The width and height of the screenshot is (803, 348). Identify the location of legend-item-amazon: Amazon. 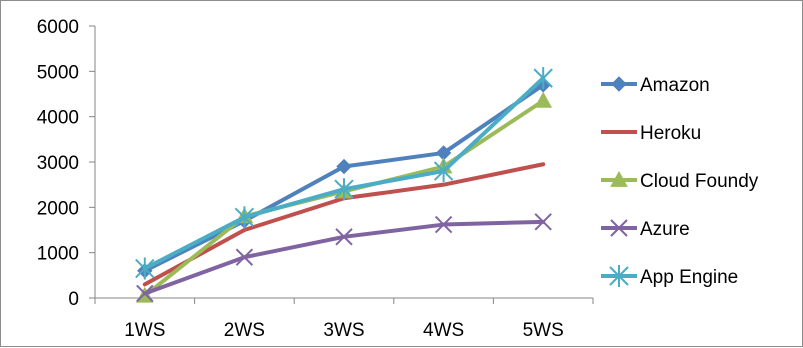
(655, 85).